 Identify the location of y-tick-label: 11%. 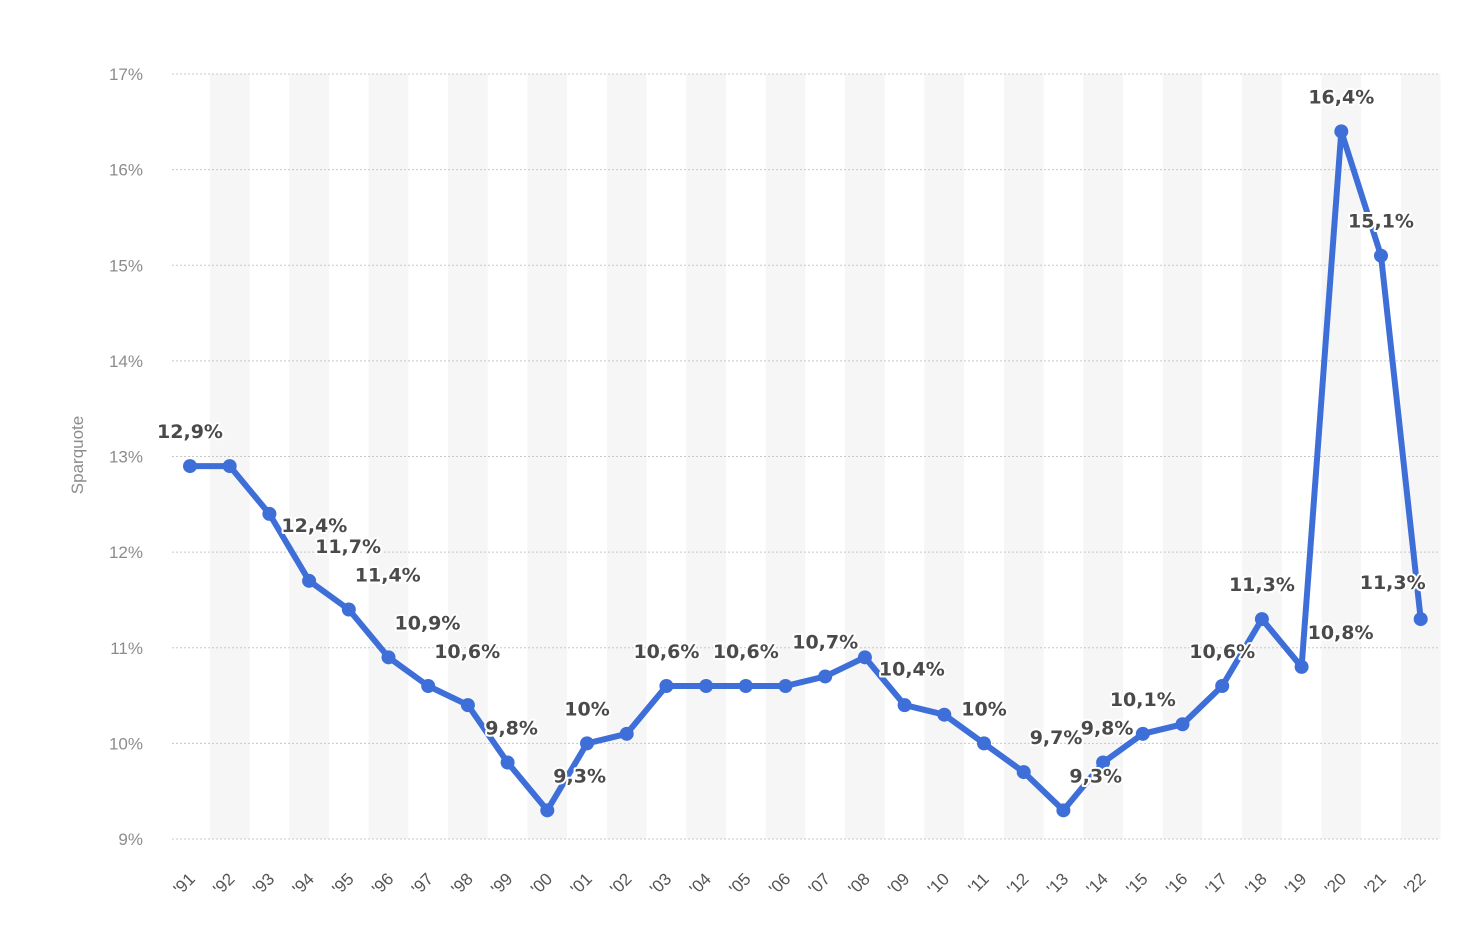
(126, 648).